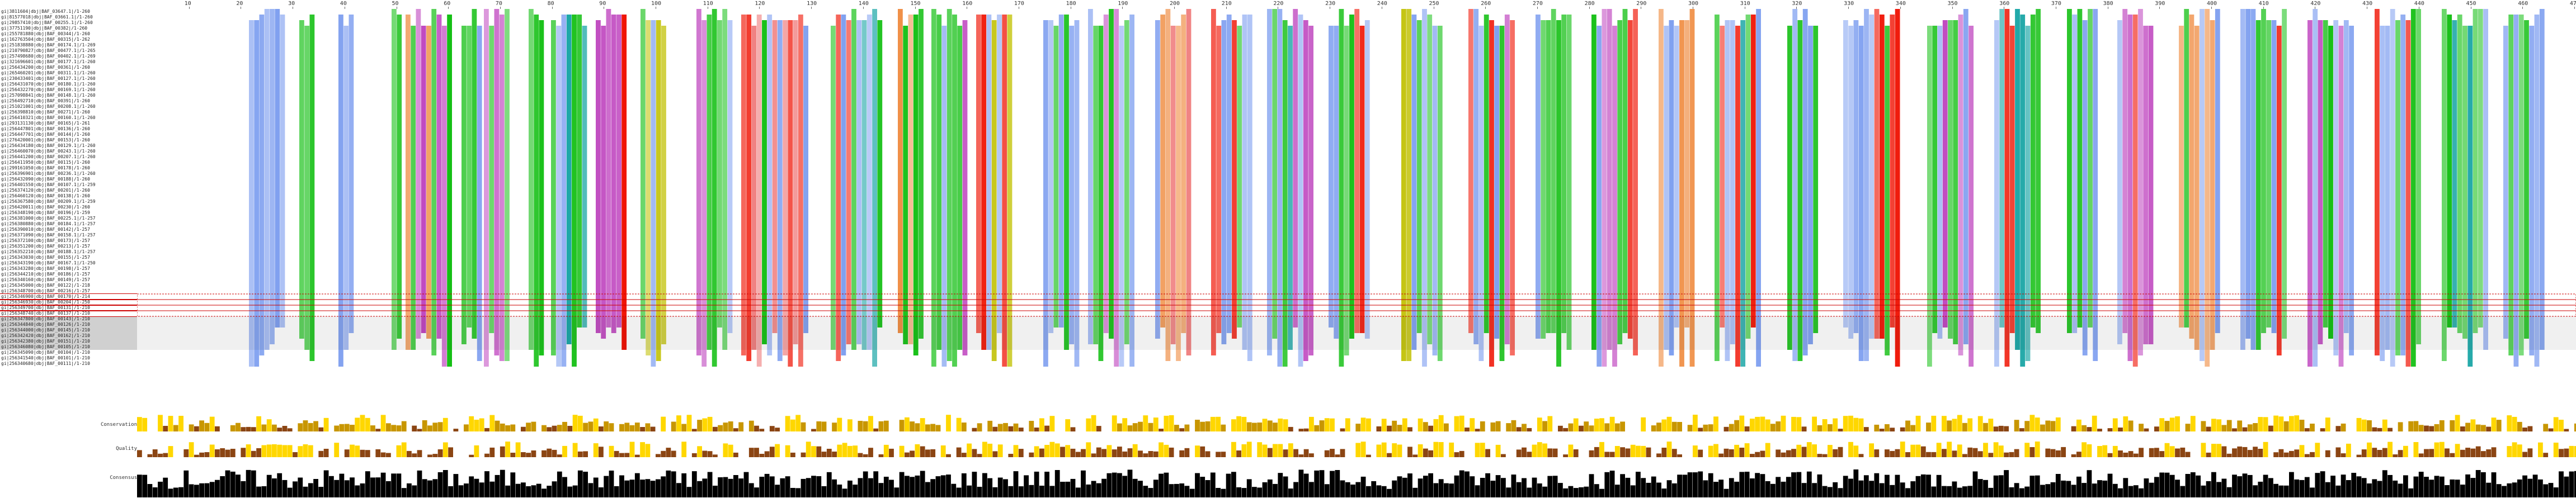 The width and height of the screenshot is (2576, 503). I want to click on sequence-name: gi|256492710|dbj|BAF_00391|/1-260, so click(45, 100).